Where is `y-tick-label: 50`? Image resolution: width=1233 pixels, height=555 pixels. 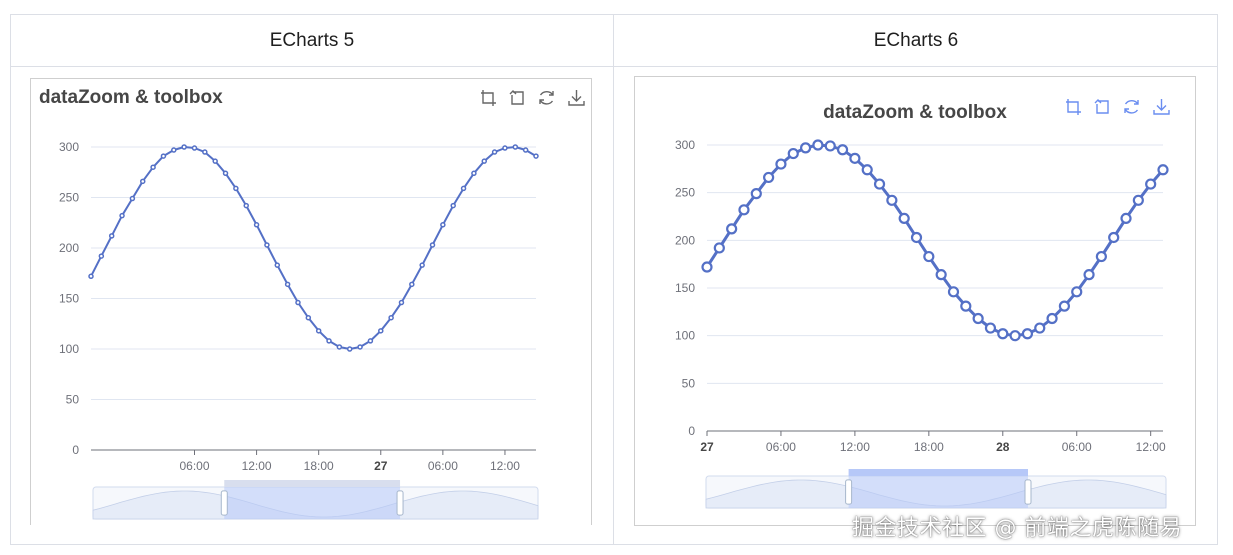
y-tick-label: 50 is located at coordinates (73, 400).